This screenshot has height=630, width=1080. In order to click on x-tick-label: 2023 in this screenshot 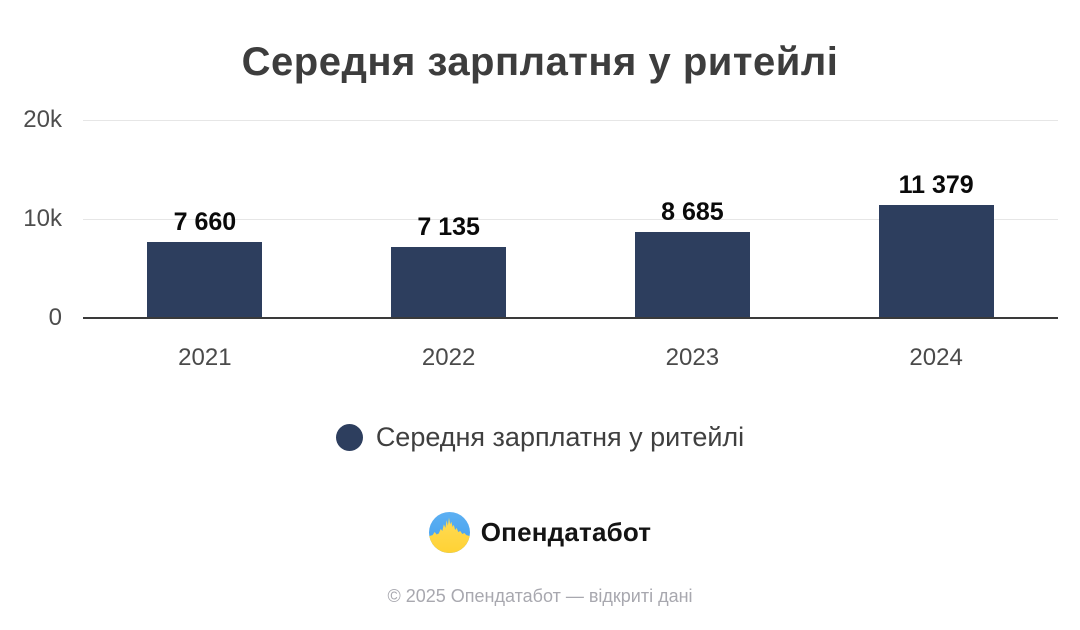, I will do `click(692, 357)`.